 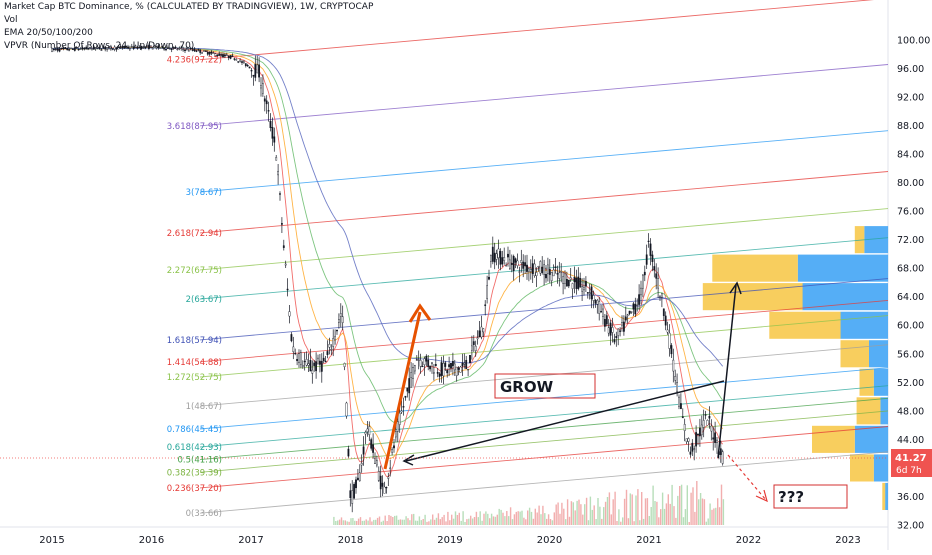 I want to click on fib-label: 4.236(97.22), so click(x=194, y=61).